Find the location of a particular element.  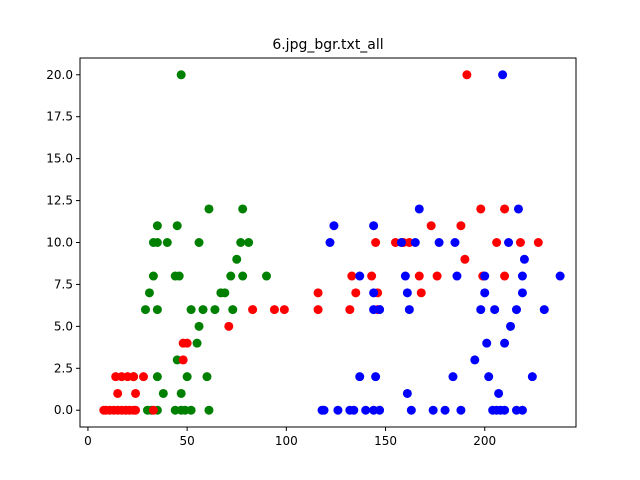

y-tick-label: 12.5 is located at coordinates (59, 201).